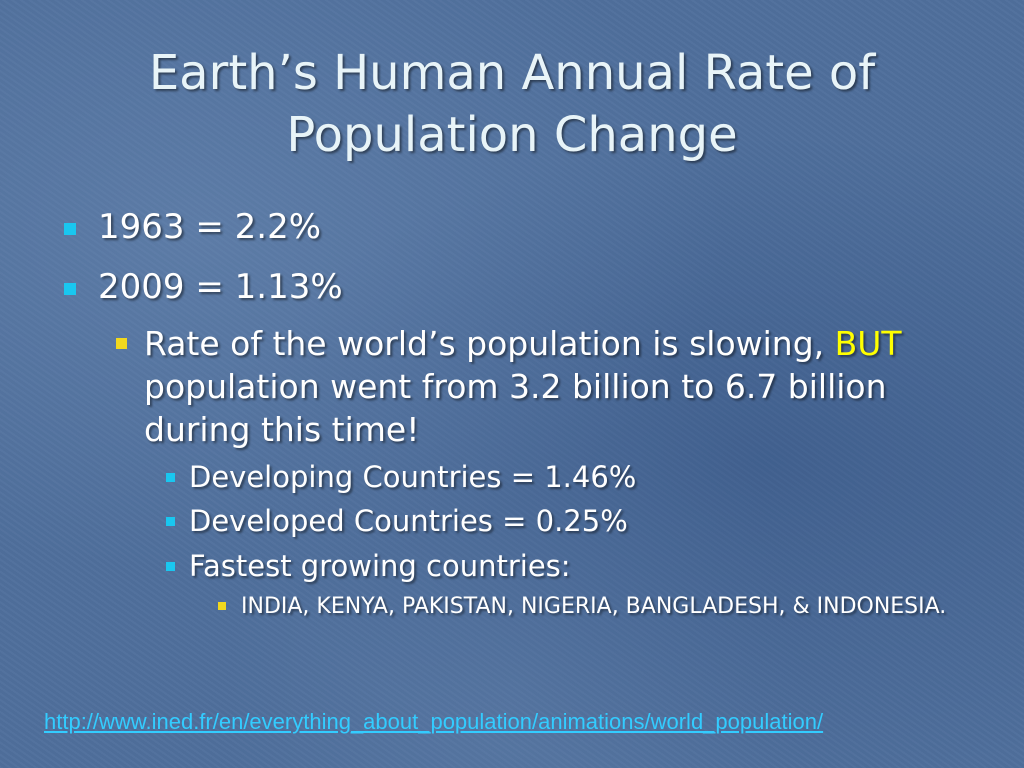  I want to click on sub-sub-bullet-text: Developed Countries = 0.25%, so click(408, 521).